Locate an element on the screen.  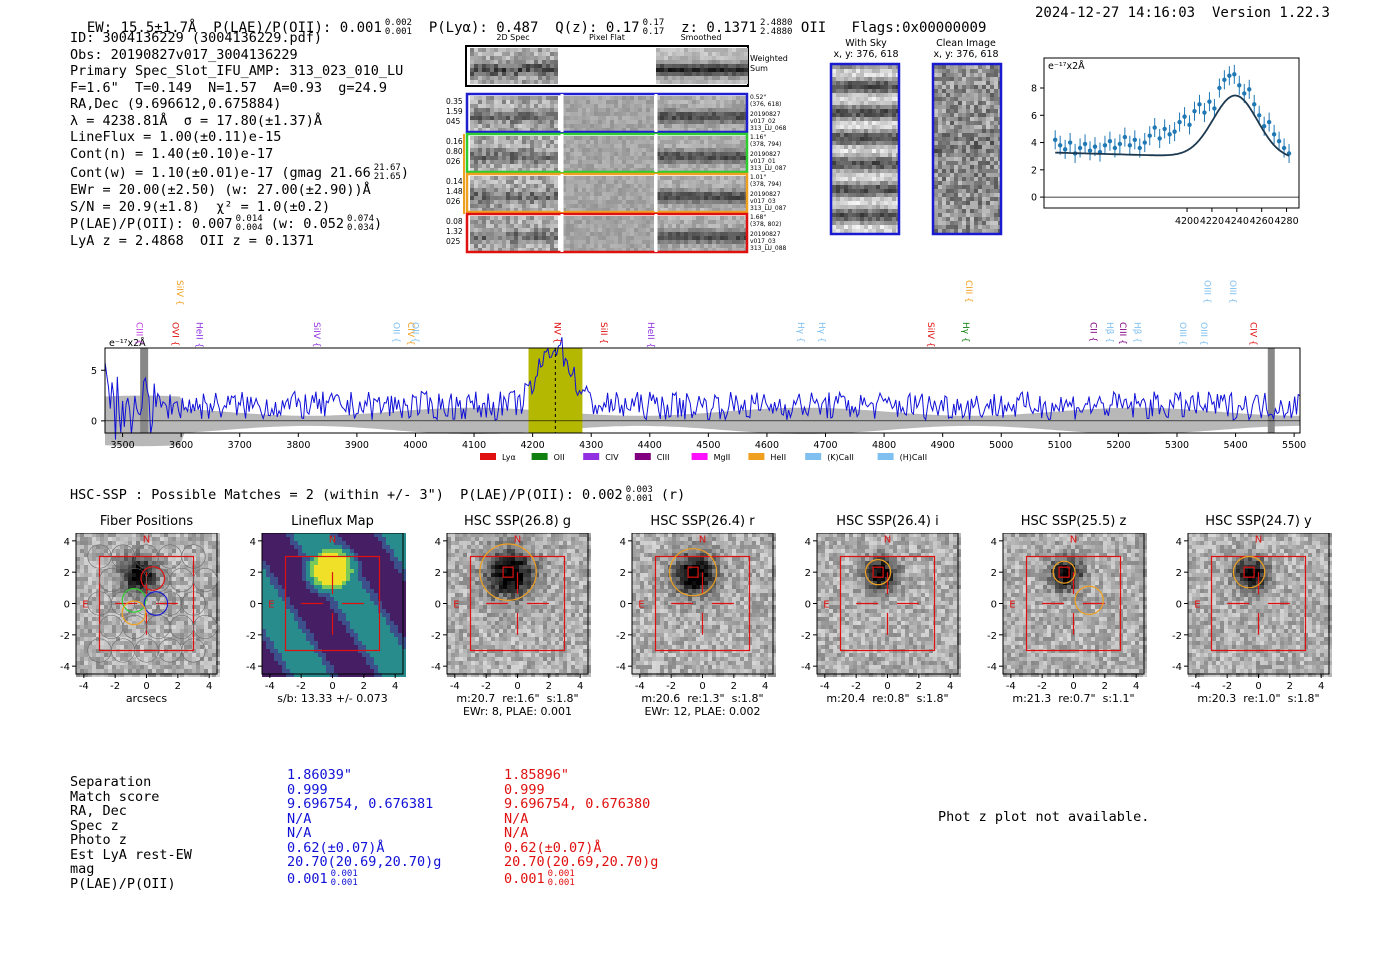
header-right: 2024-12-27 14:16:03 Version 1.22.3 is located at coordinates (1182, 13).